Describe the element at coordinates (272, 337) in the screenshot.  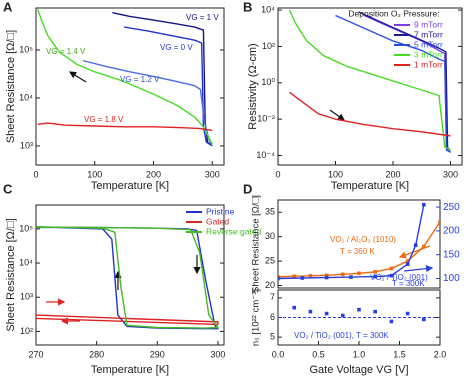
I see `y-tick-label: 5` at that location.